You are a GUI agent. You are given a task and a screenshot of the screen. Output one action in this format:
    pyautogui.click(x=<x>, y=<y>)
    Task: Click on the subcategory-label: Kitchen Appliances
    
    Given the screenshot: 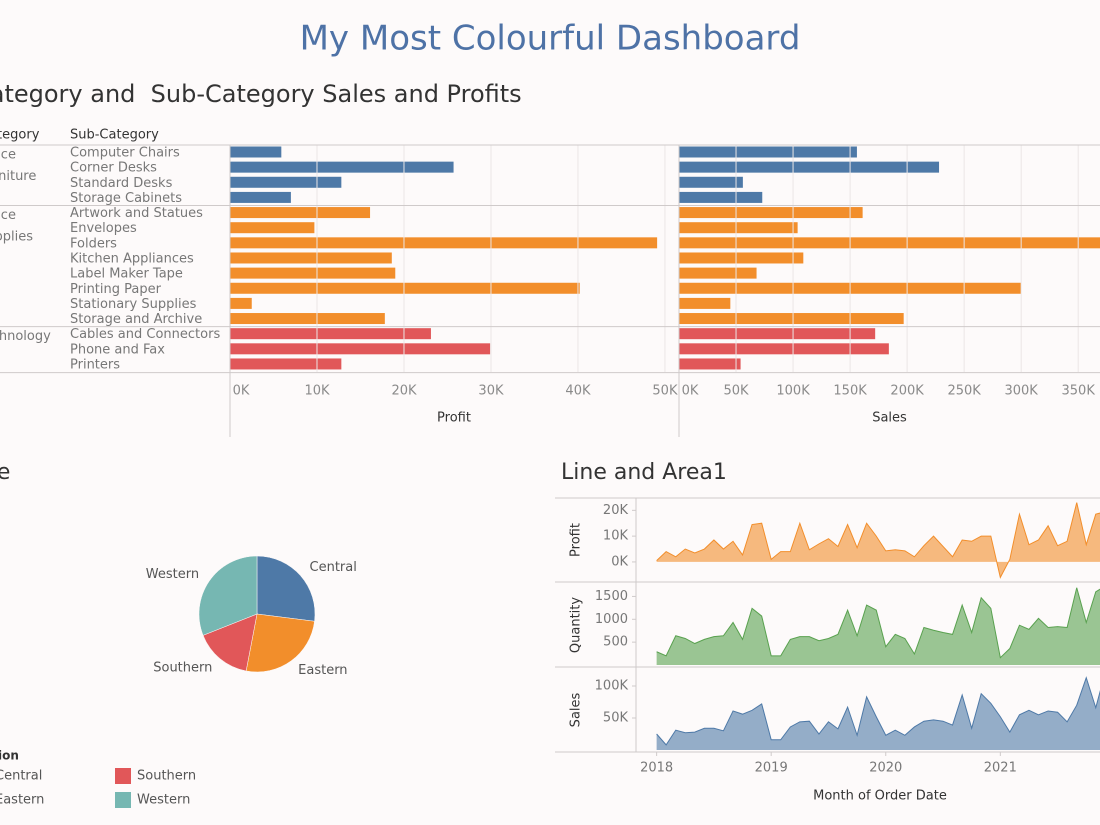 What is the action you would take?
    pyautogui.click(x=132, y=258)
    